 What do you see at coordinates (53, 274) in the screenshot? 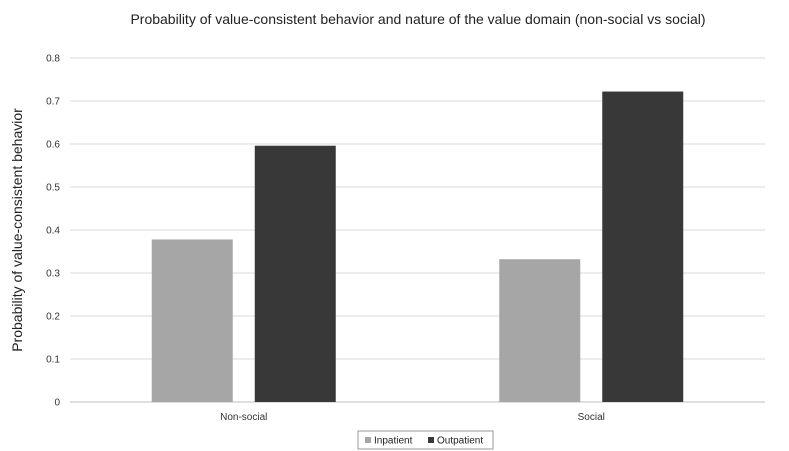
I see `y-tick-label: 0.3` at bounding box center [53, 274].